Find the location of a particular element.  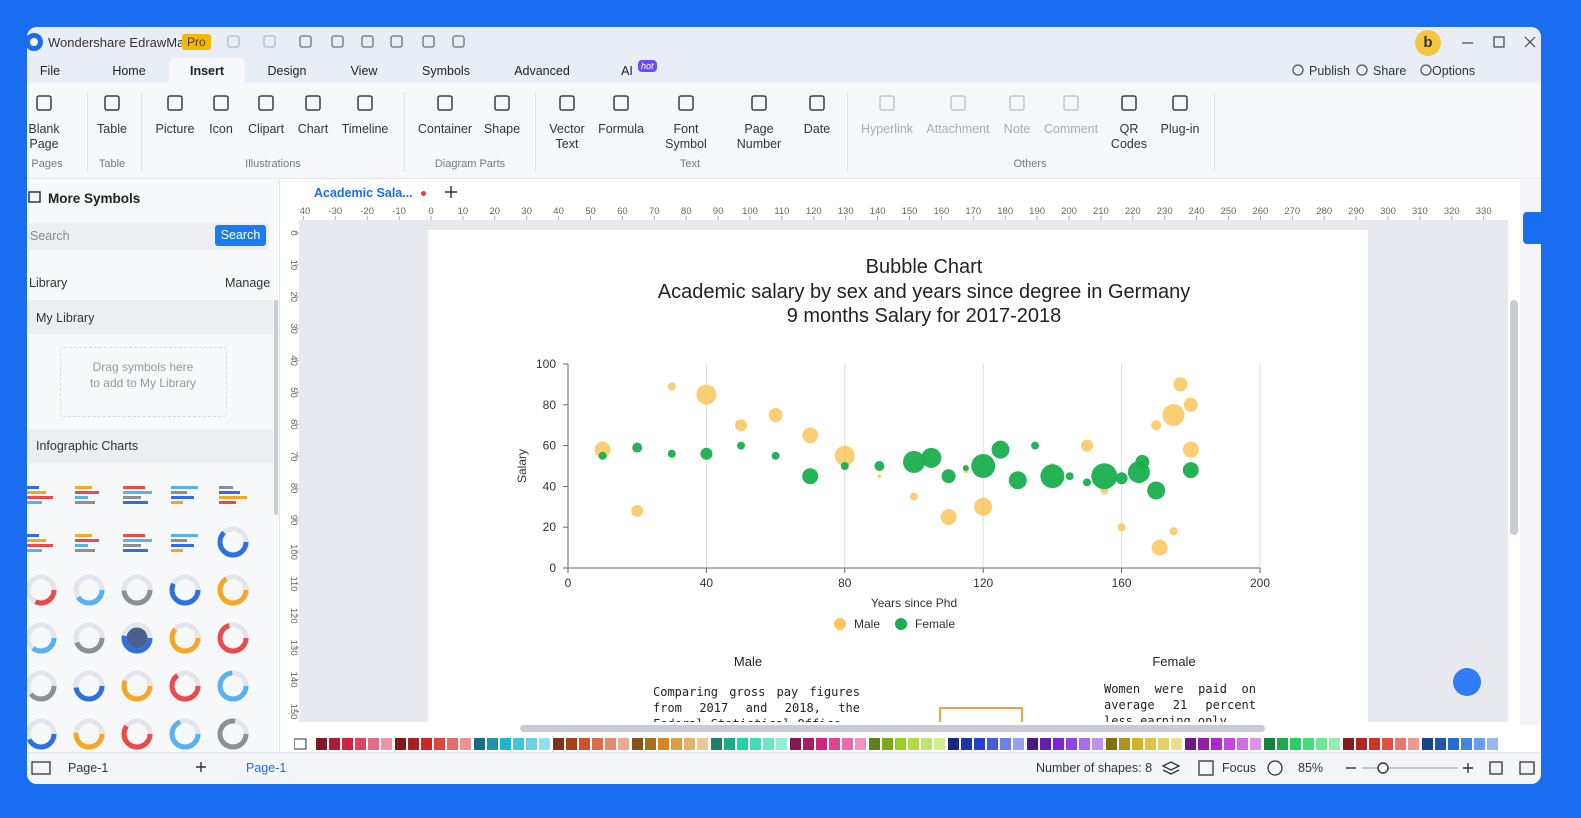

my-library: My Library is located at coordinates (65, 318).